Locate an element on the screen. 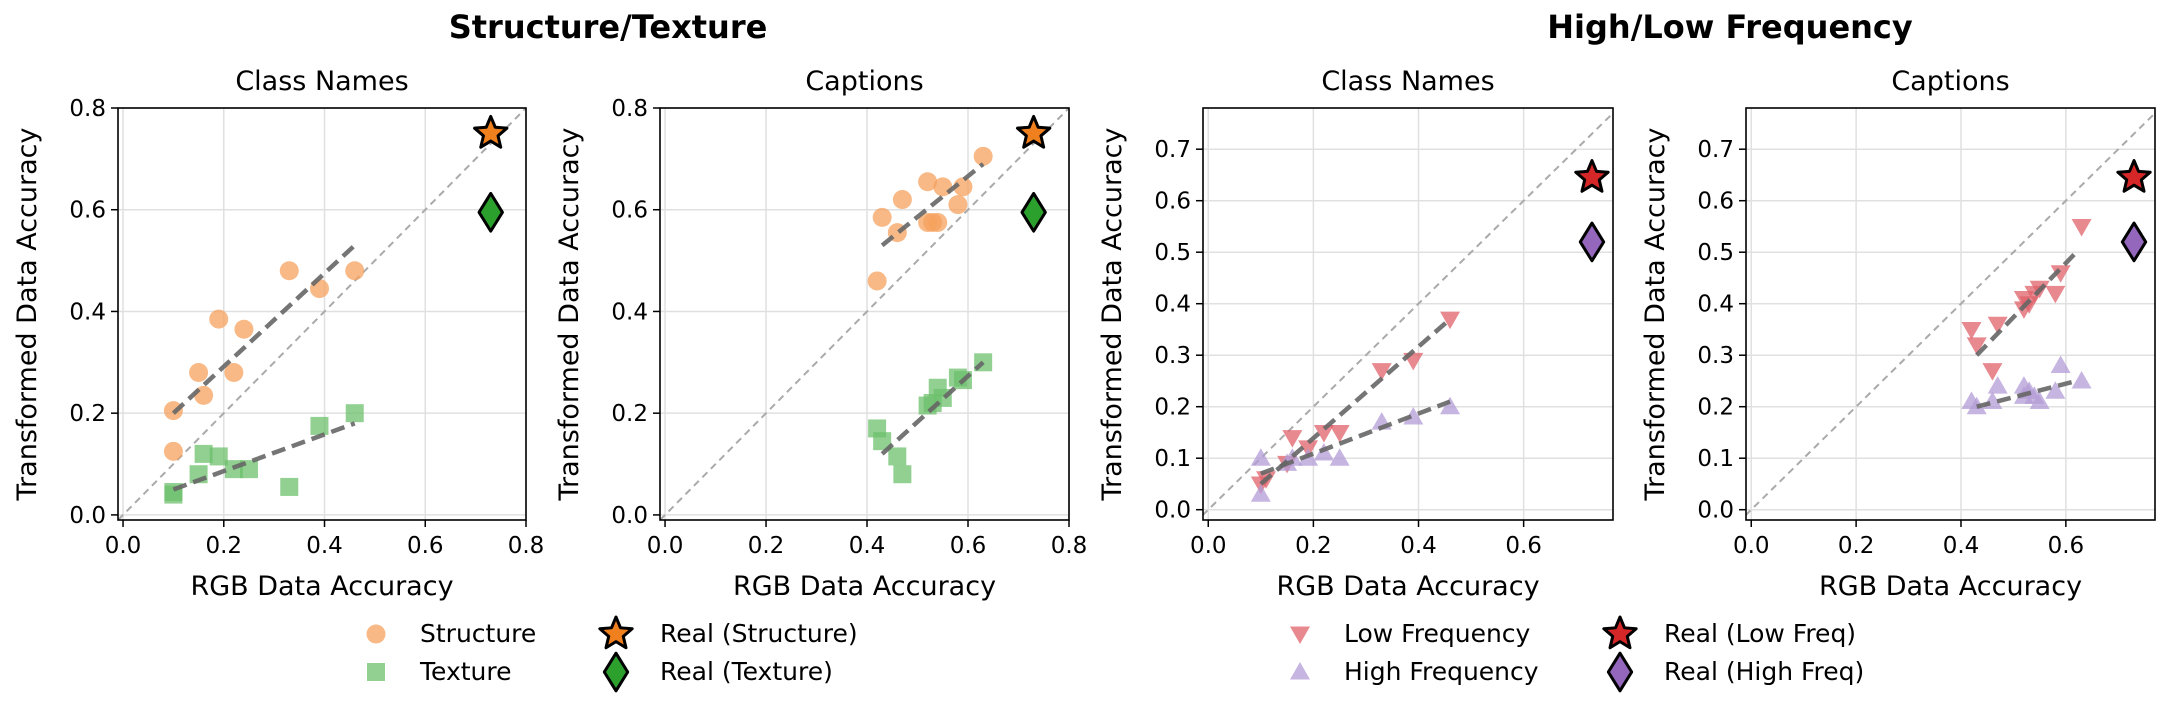 This screenshot has height=704, width=2182. legend-item: Real (High Freq) is located at coordinates (1735, 672).